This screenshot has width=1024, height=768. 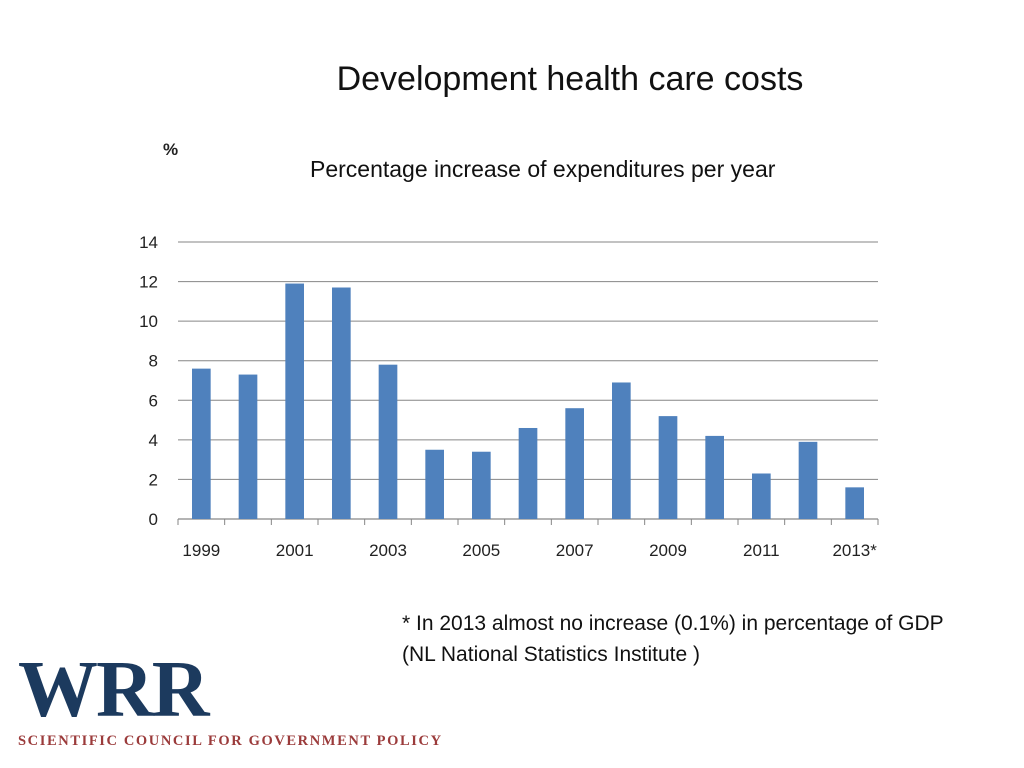 I want to click on bar-2008, so click(x=621, y=450).